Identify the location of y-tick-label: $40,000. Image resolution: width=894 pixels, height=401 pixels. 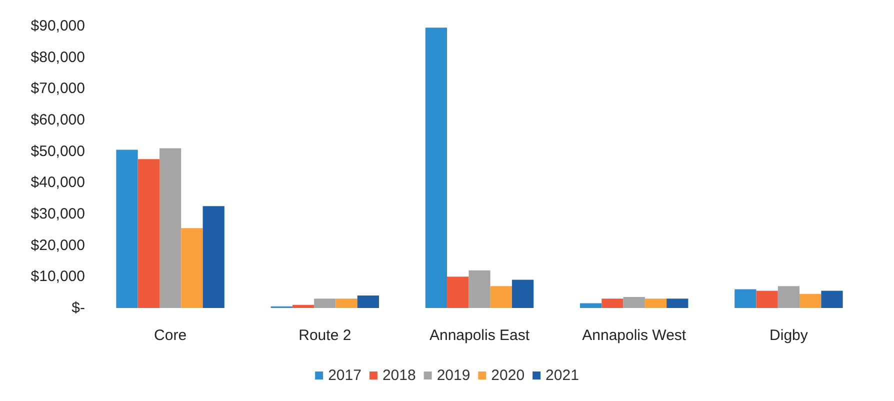
(57, 183).